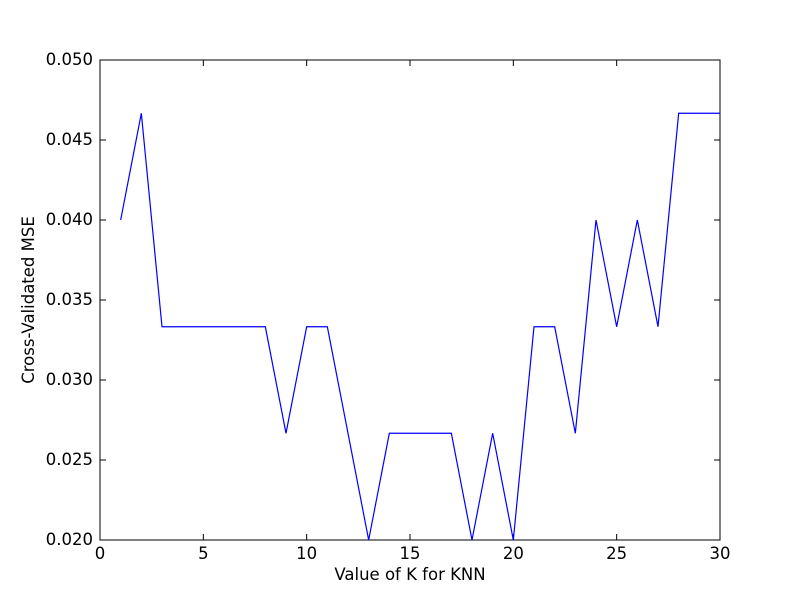 This screenshot has width=800, height=600. Describe the element at coordinates (203, 553) in the screenshot. I see `x-tick-label: 5` at that location.